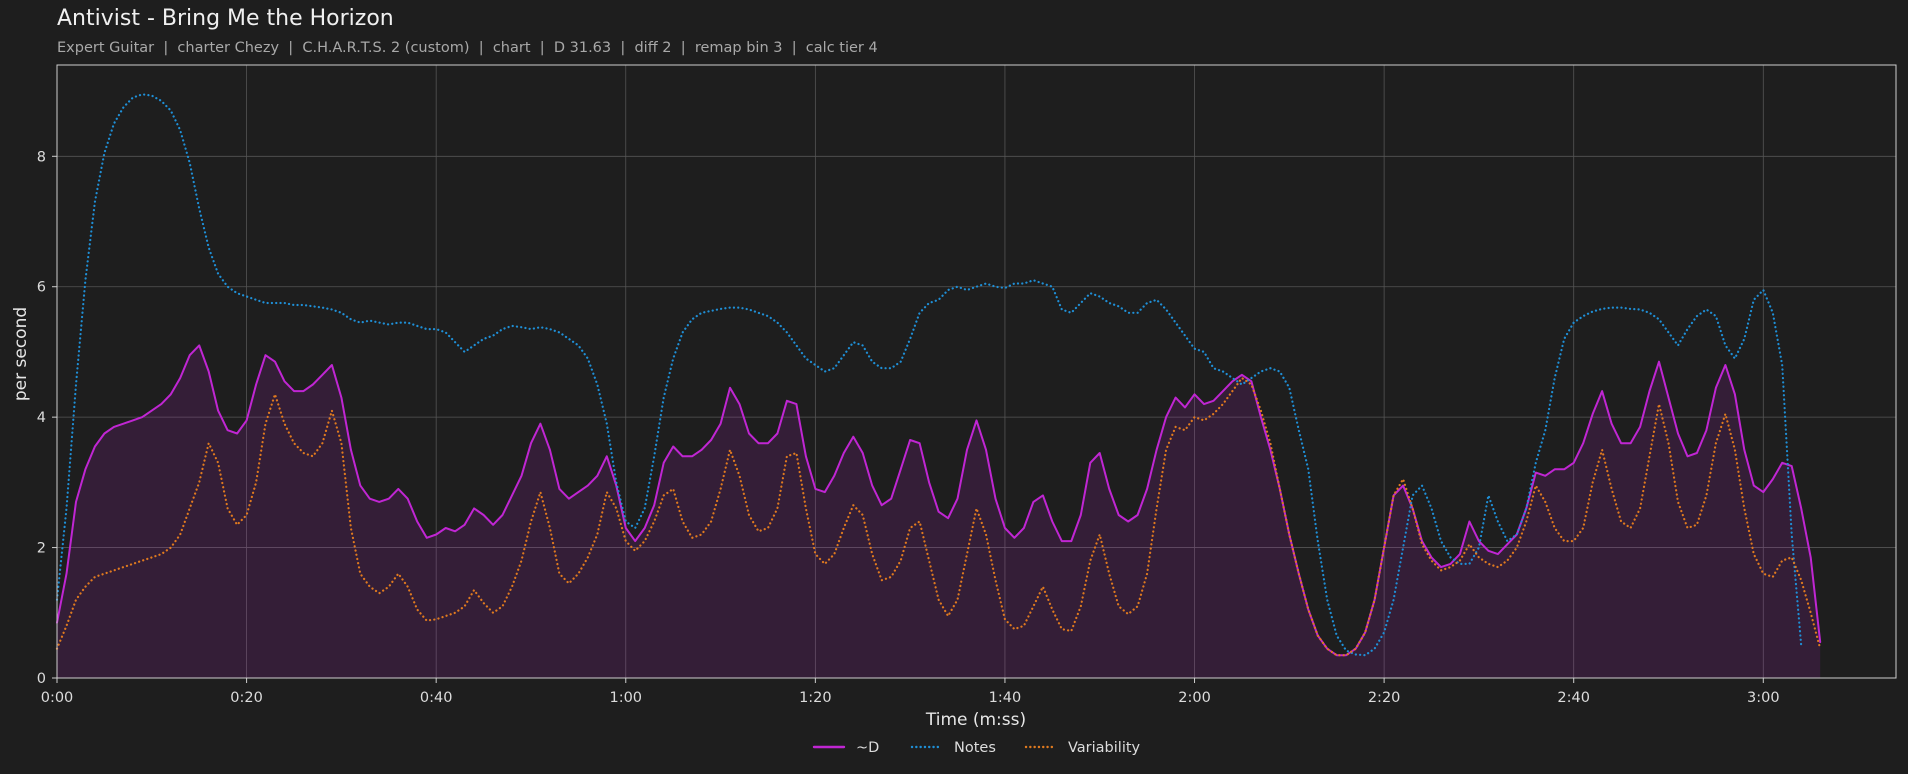 This screenshot has height=774, width=1908. I want to click on x-tick-label: 3:00, so click(1763, 698).